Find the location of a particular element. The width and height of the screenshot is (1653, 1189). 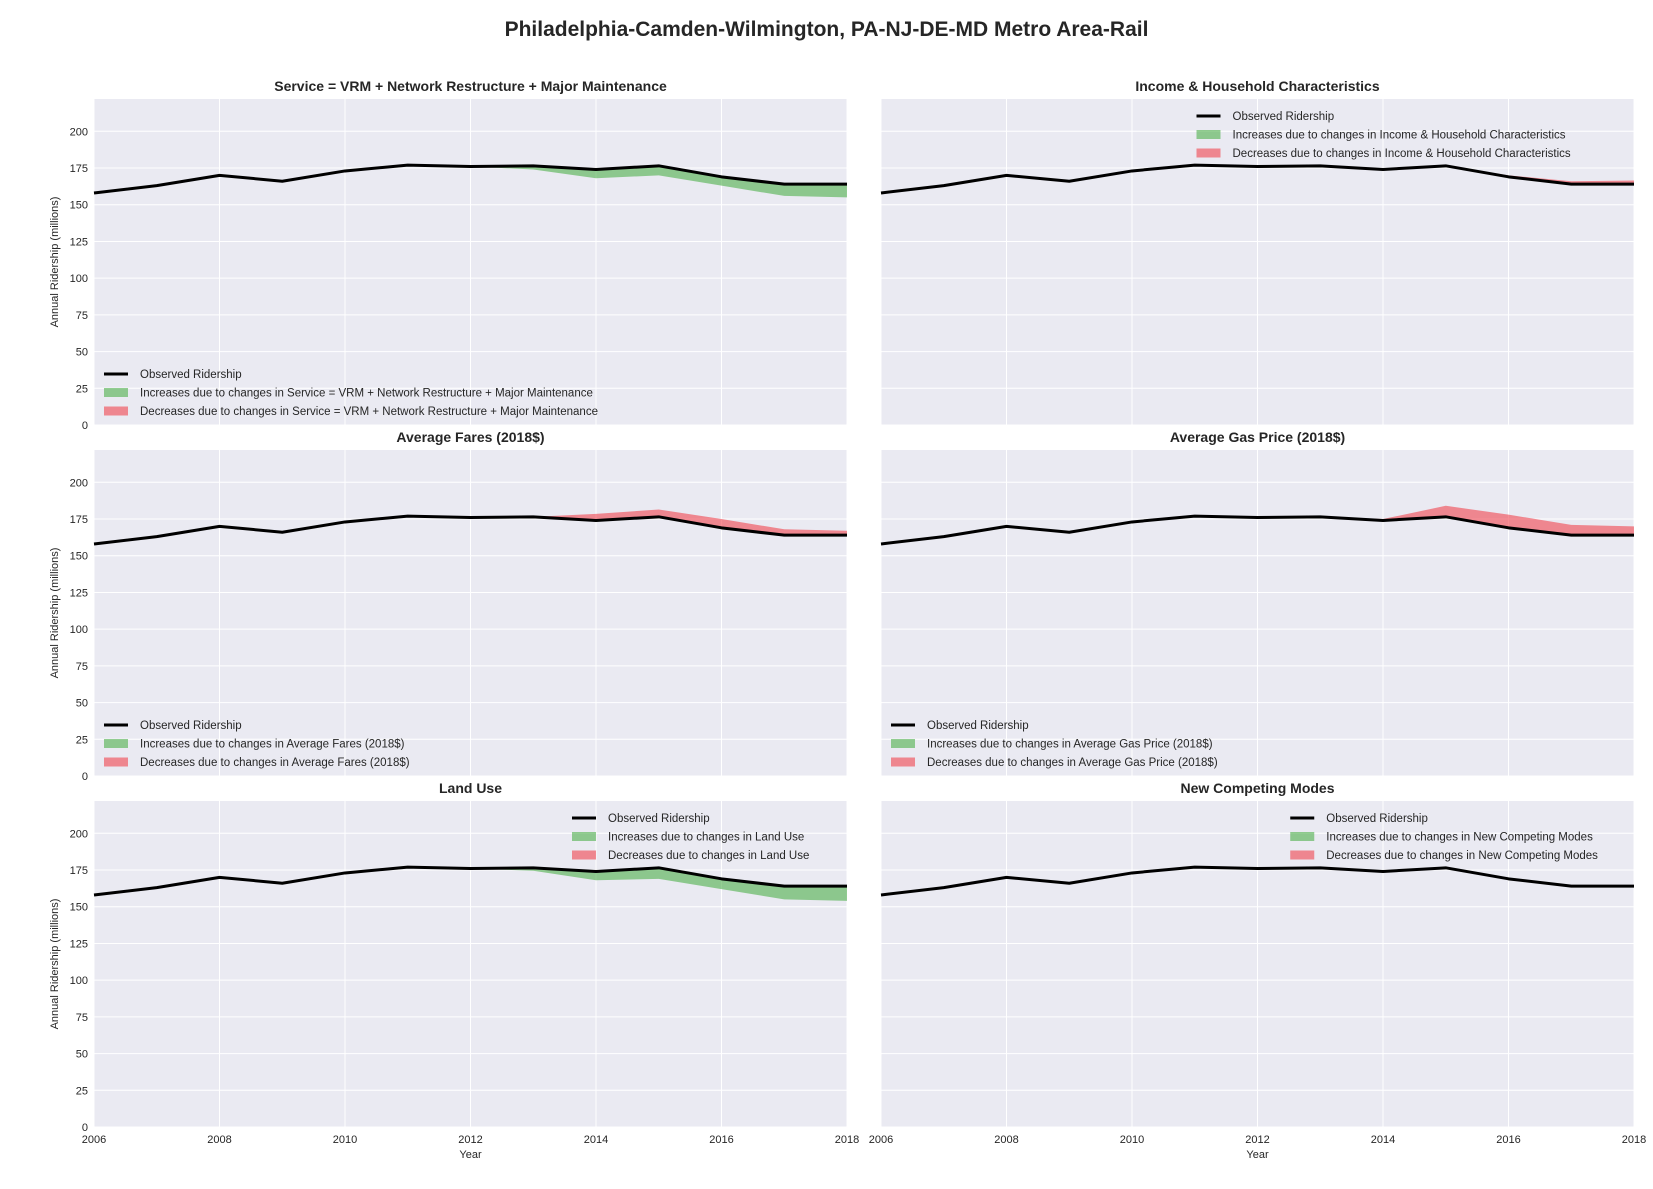

x-tick-label: 2014 is located at coordinates (596, 1140).